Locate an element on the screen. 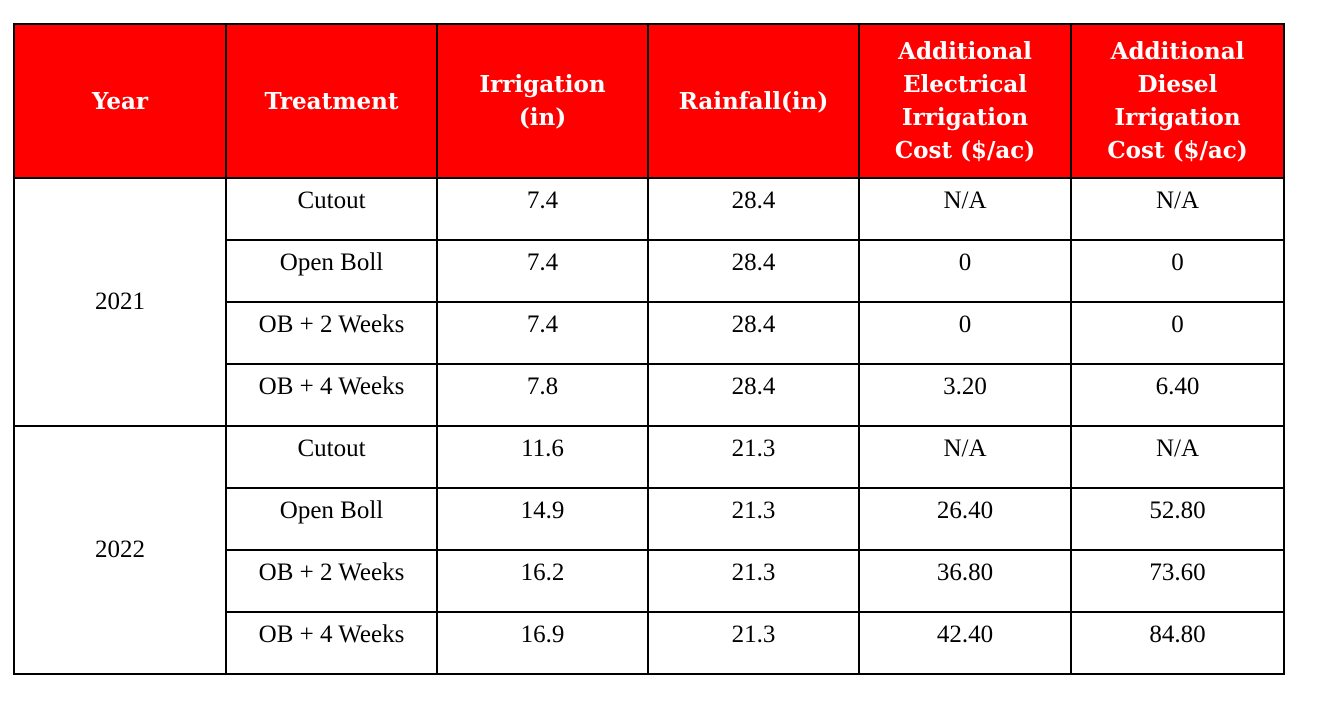 The image size is (1317, 716). header-line: Electrical is located at coordinates (965, 84).